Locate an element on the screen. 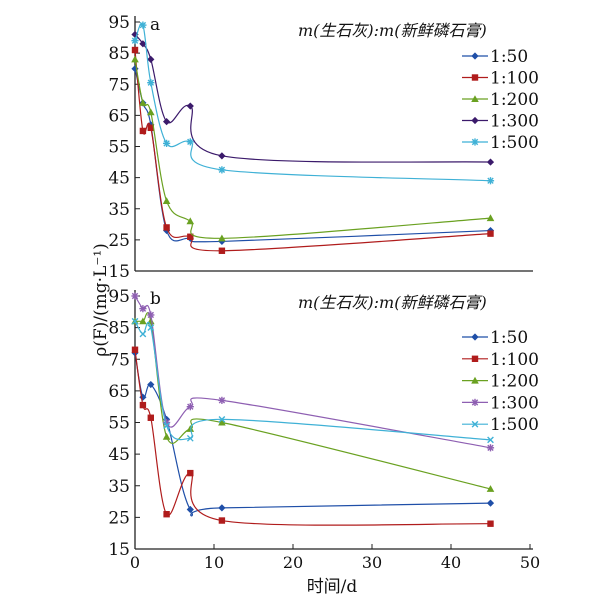  x-tick-label: 30 is located at coordinates (372, 562).